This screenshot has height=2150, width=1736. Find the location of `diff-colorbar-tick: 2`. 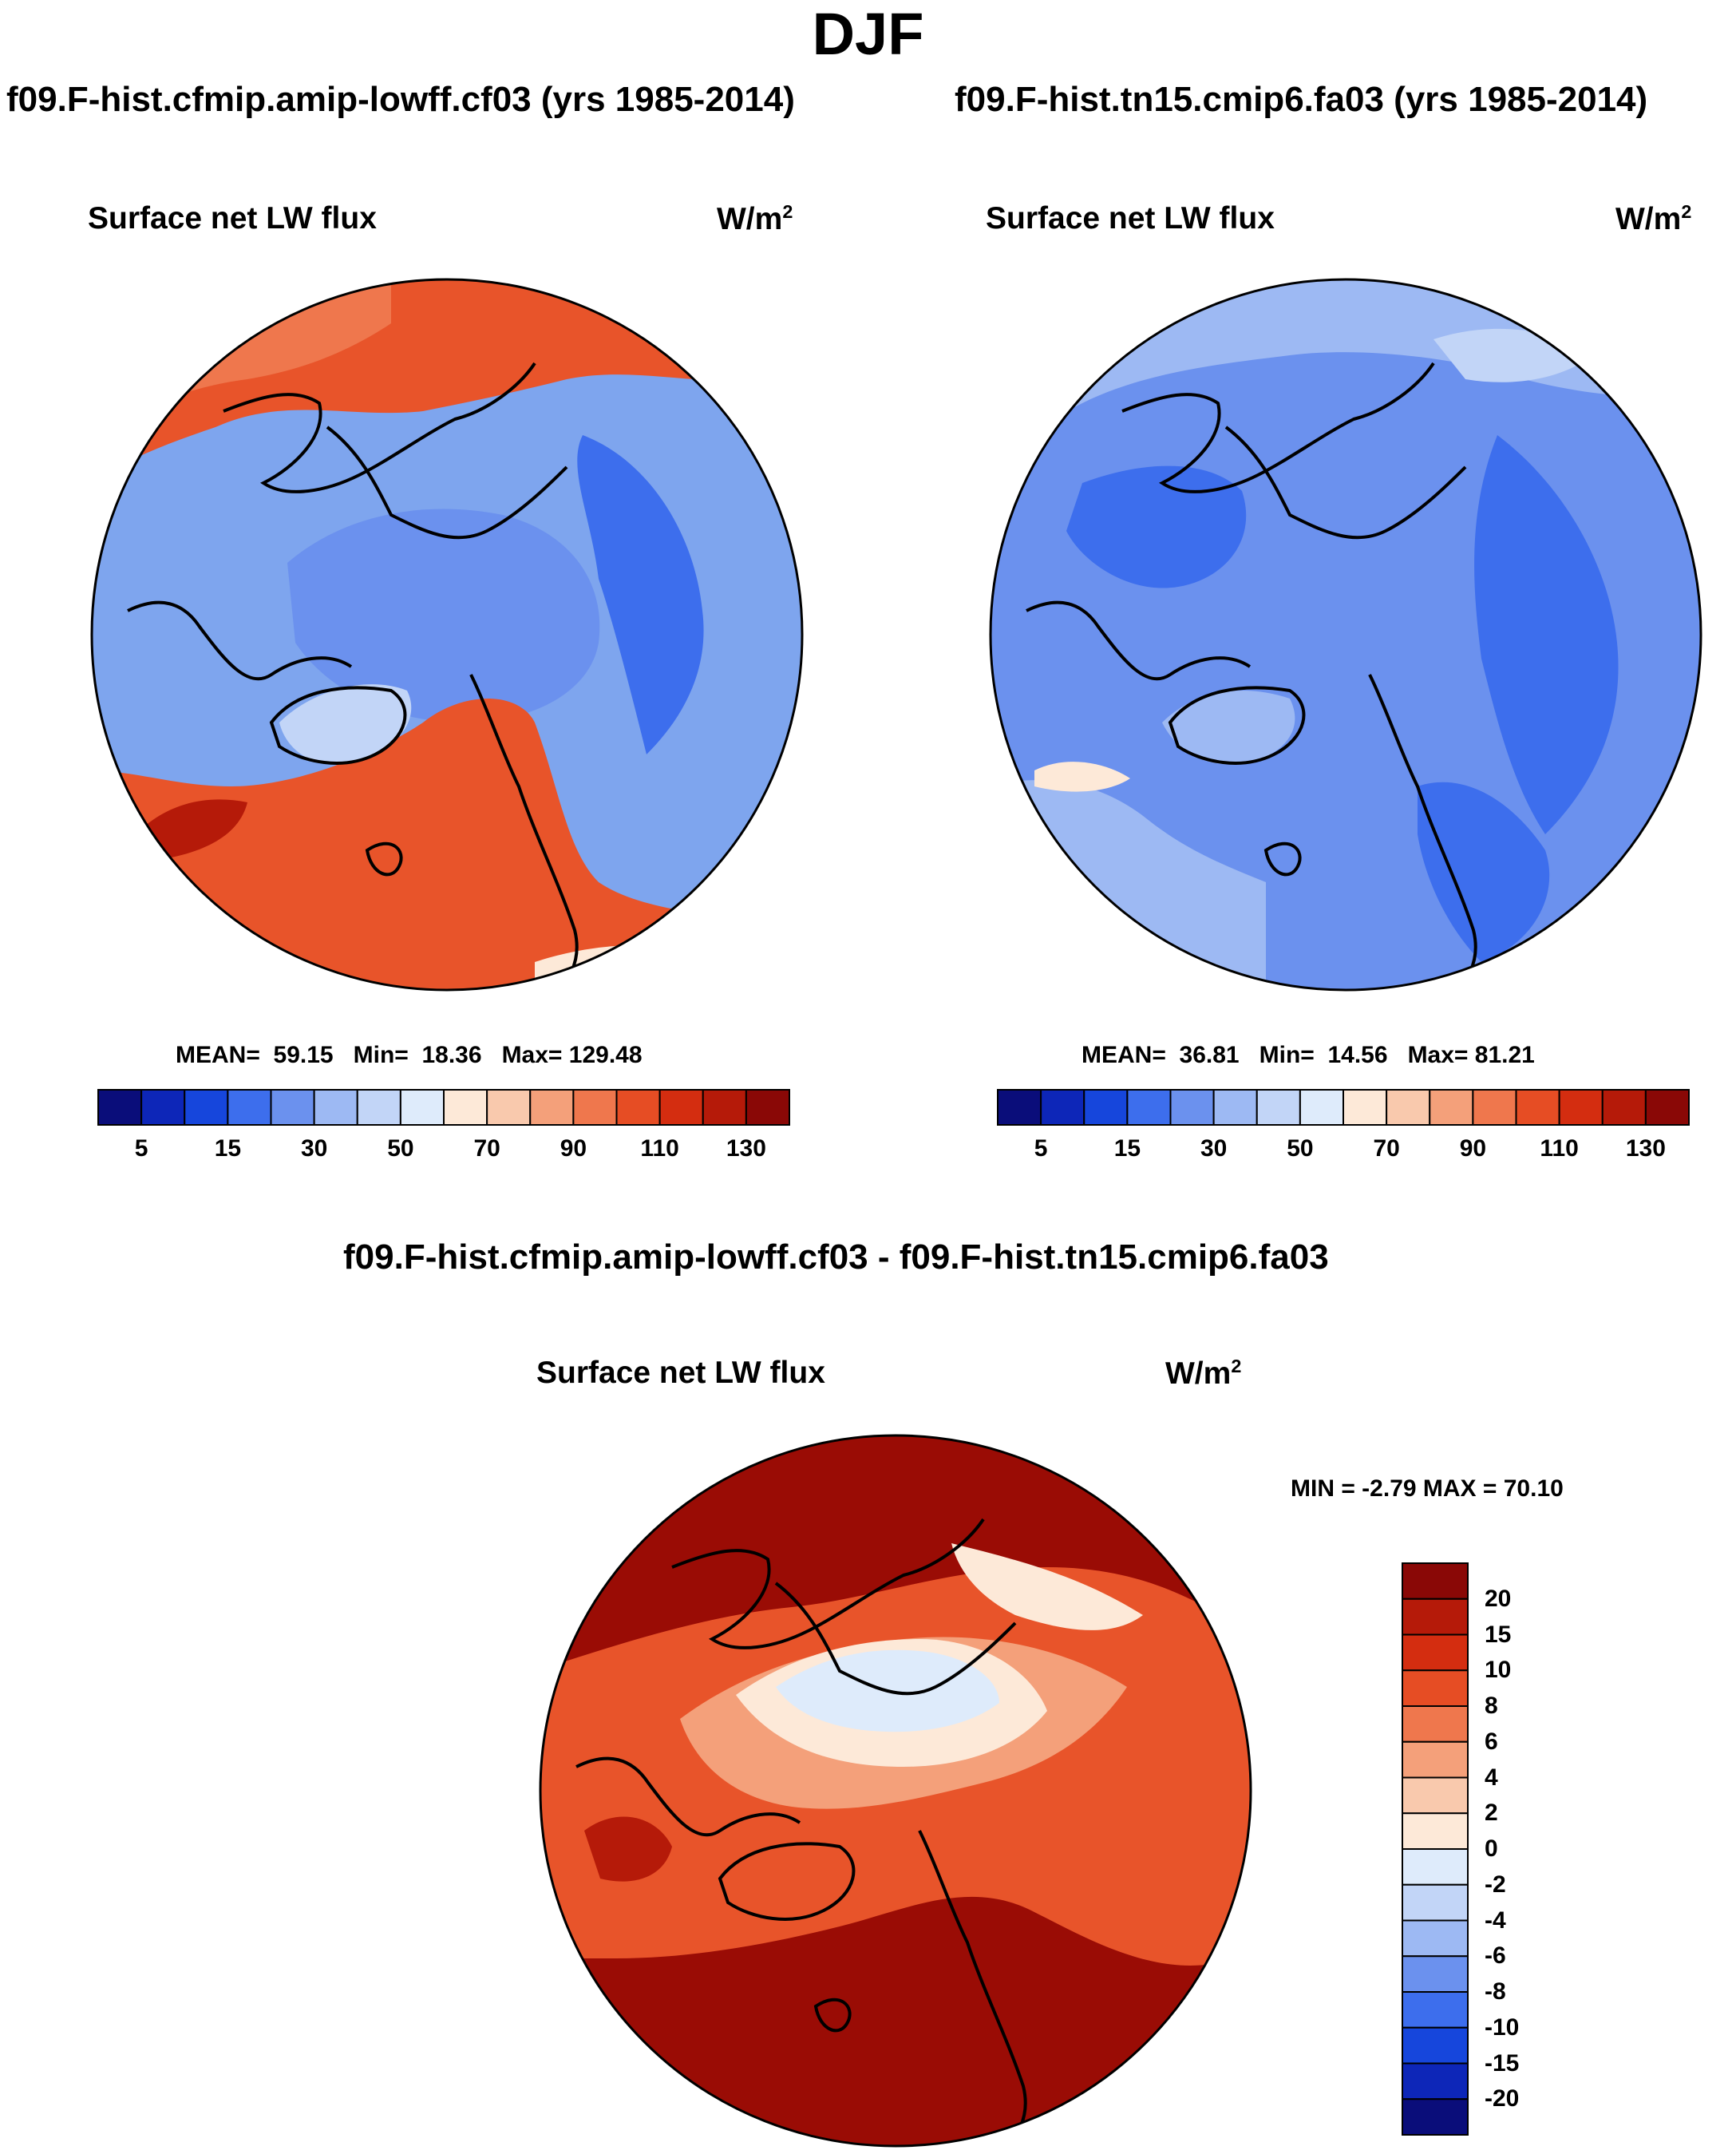

diff-colorbar-tick: 2 is located at coordinates (1491, 1813).